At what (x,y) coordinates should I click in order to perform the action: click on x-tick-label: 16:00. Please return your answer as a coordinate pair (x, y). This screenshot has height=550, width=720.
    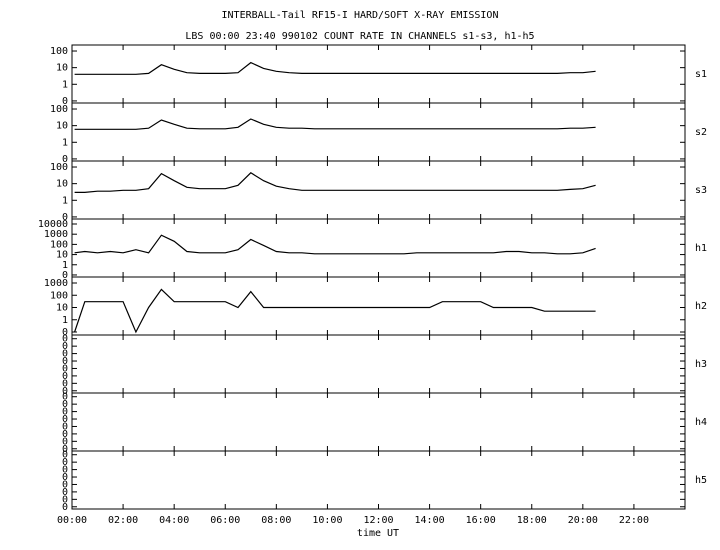
    Looking at the image, I should click on (481, 520).